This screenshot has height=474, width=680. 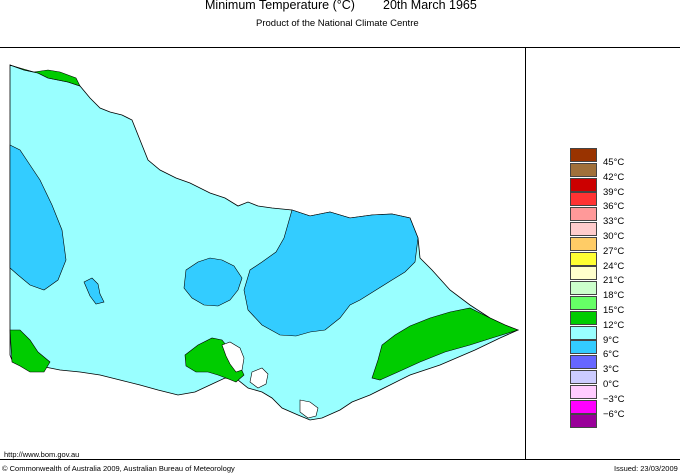 What do you see at coordinates (309, 409) in the screenshot?
I see `corner-inlet` at bounding box center [309, 409].